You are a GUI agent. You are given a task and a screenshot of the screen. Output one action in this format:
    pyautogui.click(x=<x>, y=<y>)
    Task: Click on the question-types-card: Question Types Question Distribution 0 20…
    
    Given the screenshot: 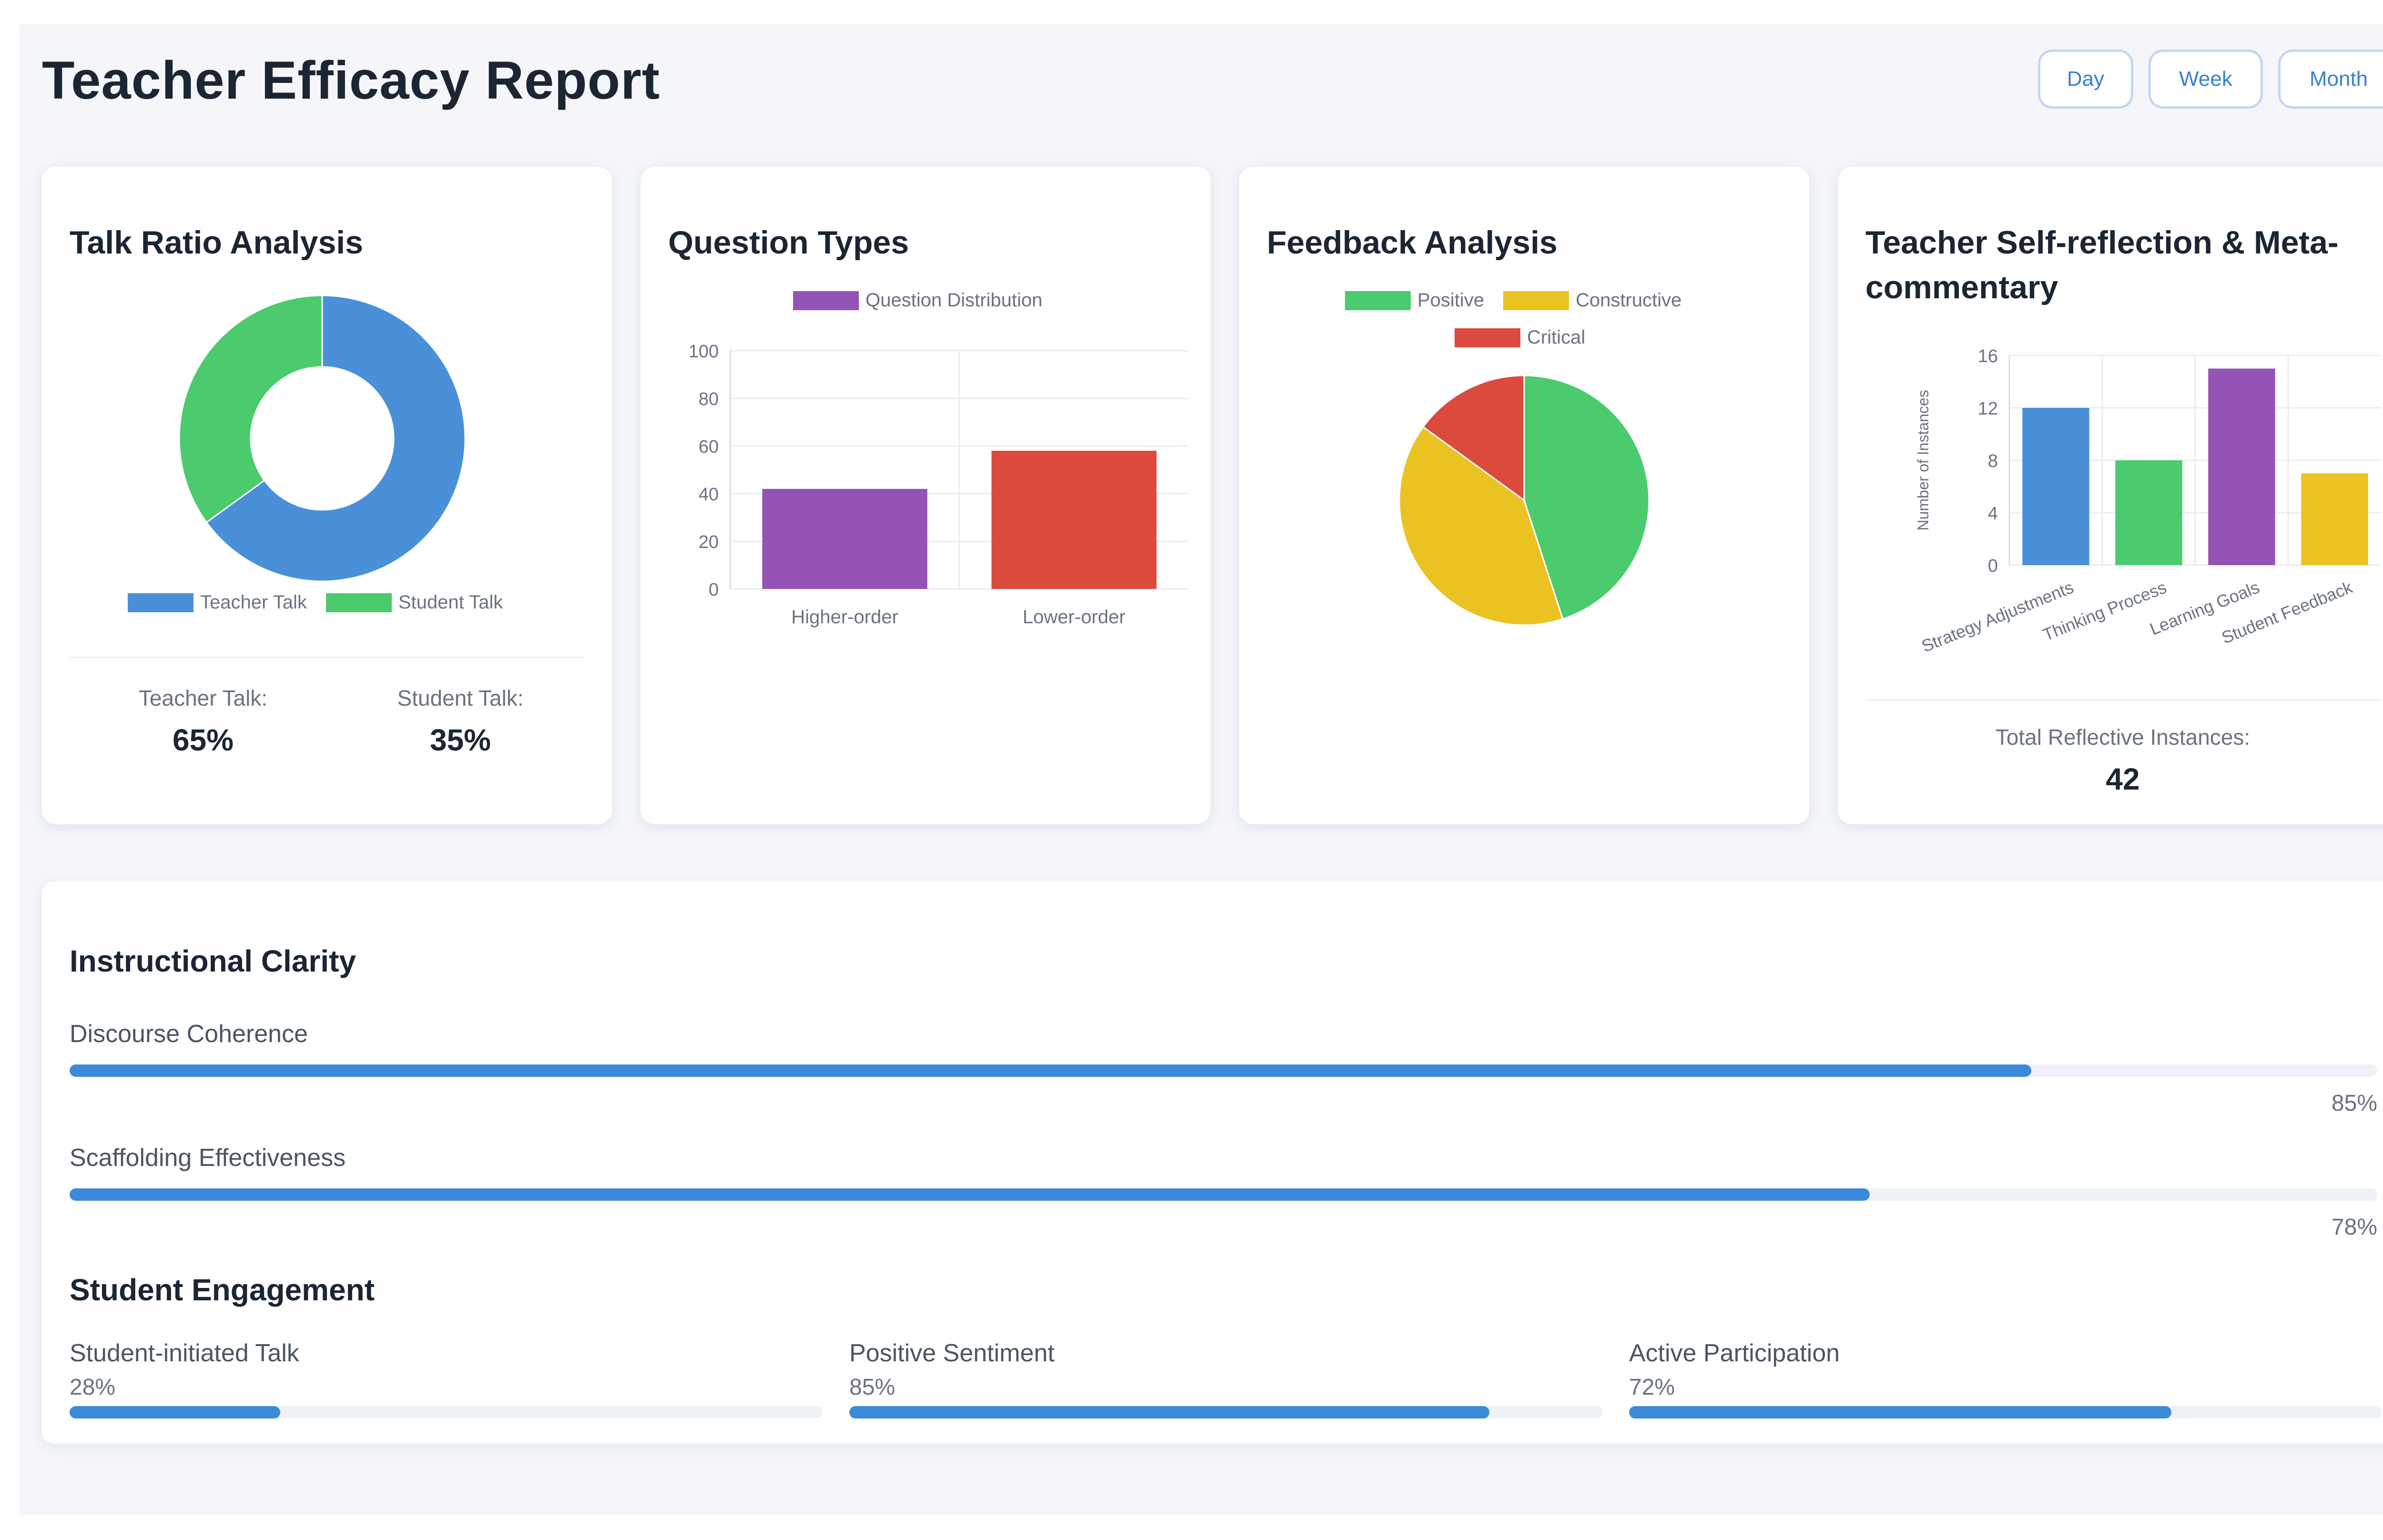 What is the action you would take?
    pyautogui.click(x=926, y=495)
    